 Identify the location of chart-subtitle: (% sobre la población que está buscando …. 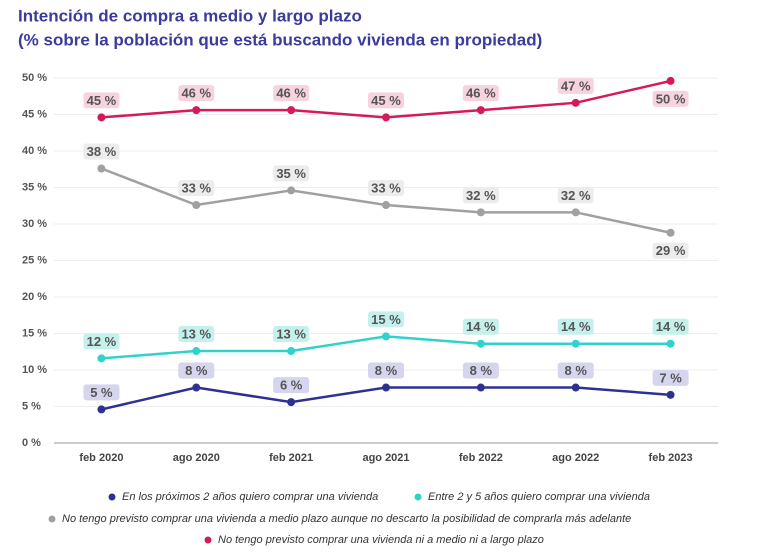
(280, 39).